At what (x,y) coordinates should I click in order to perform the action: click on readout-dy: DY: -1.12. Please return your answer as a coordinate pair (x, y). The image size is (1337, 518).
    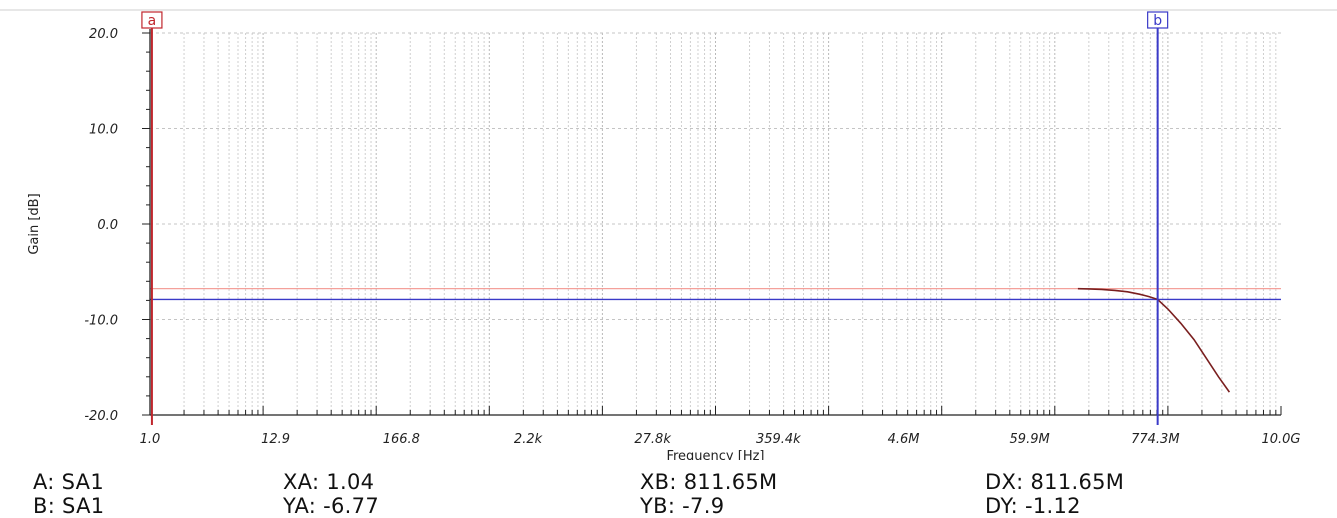
    Looking at the image, I should click on (1033, 506).